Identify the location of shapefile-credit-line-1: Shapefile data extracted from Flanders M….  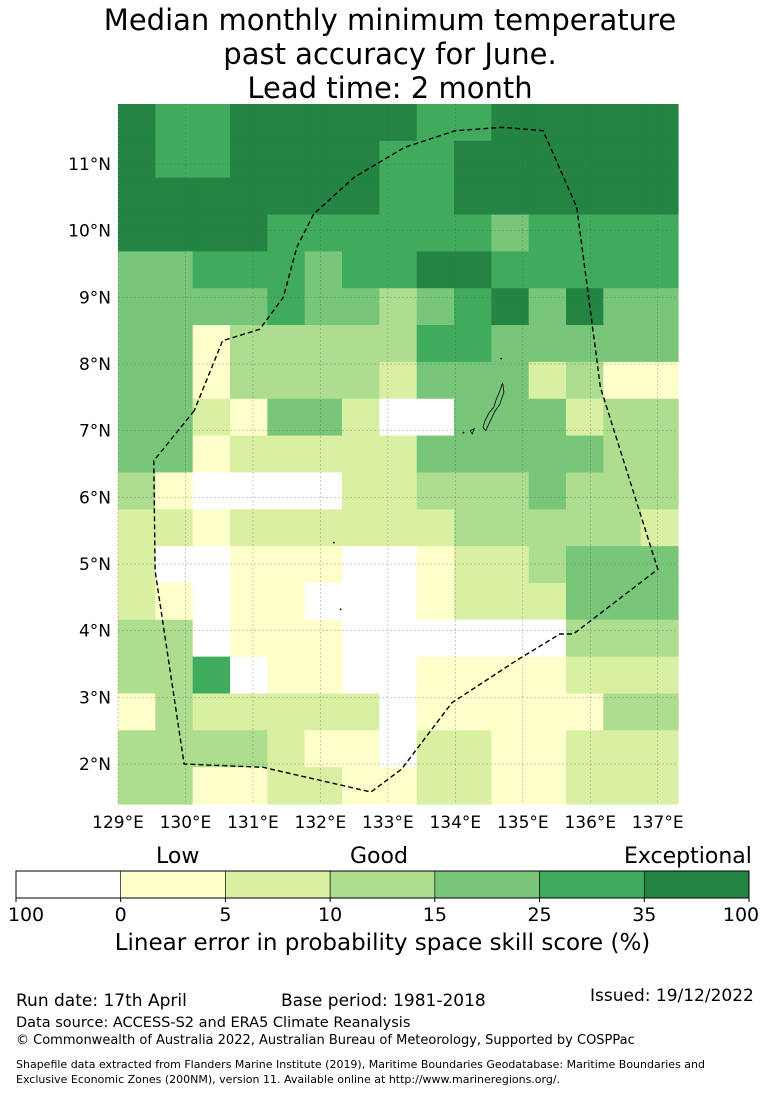
(360, 1064).